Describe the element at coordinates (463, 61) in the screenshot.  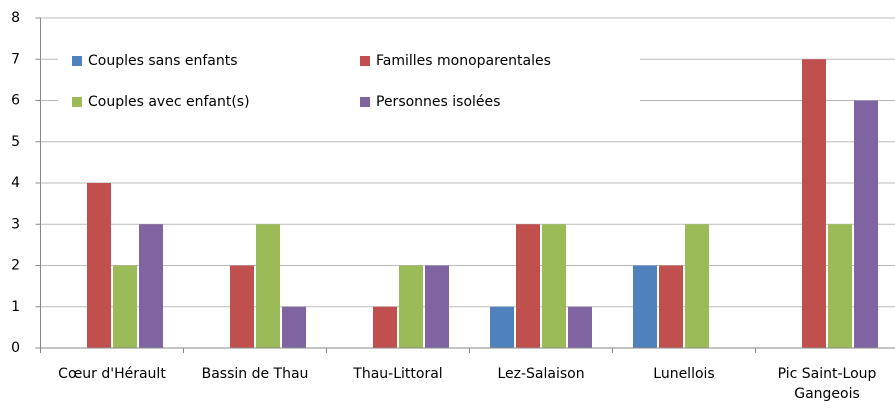
I see `legend-label: Familles monoparentales` at that location.